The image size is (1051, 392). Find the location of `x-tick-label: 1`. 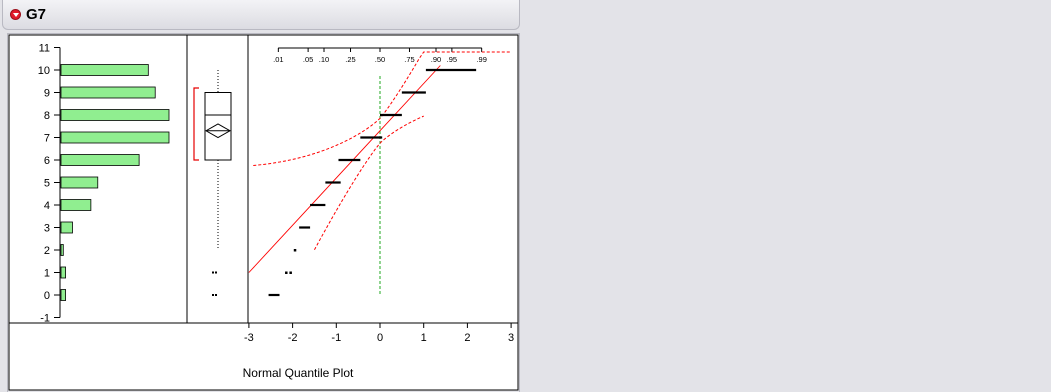

x-tick-label: 1 is located at coordinates (424, 338).